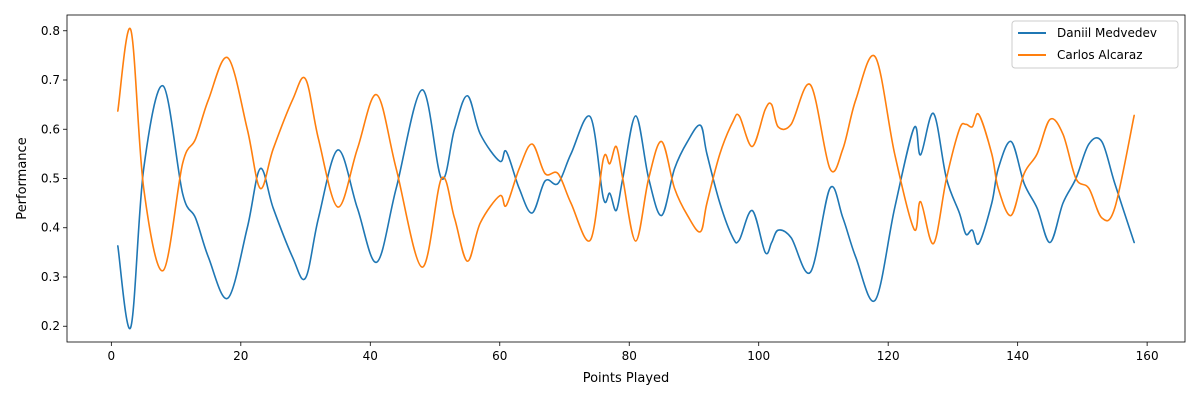 The width and height of the screenshot is (1200, 400). What do you see at coordinates (50, 80) in the screenshot?
I see `y-tick-label: 0.7` at bounding box center [50, 80].